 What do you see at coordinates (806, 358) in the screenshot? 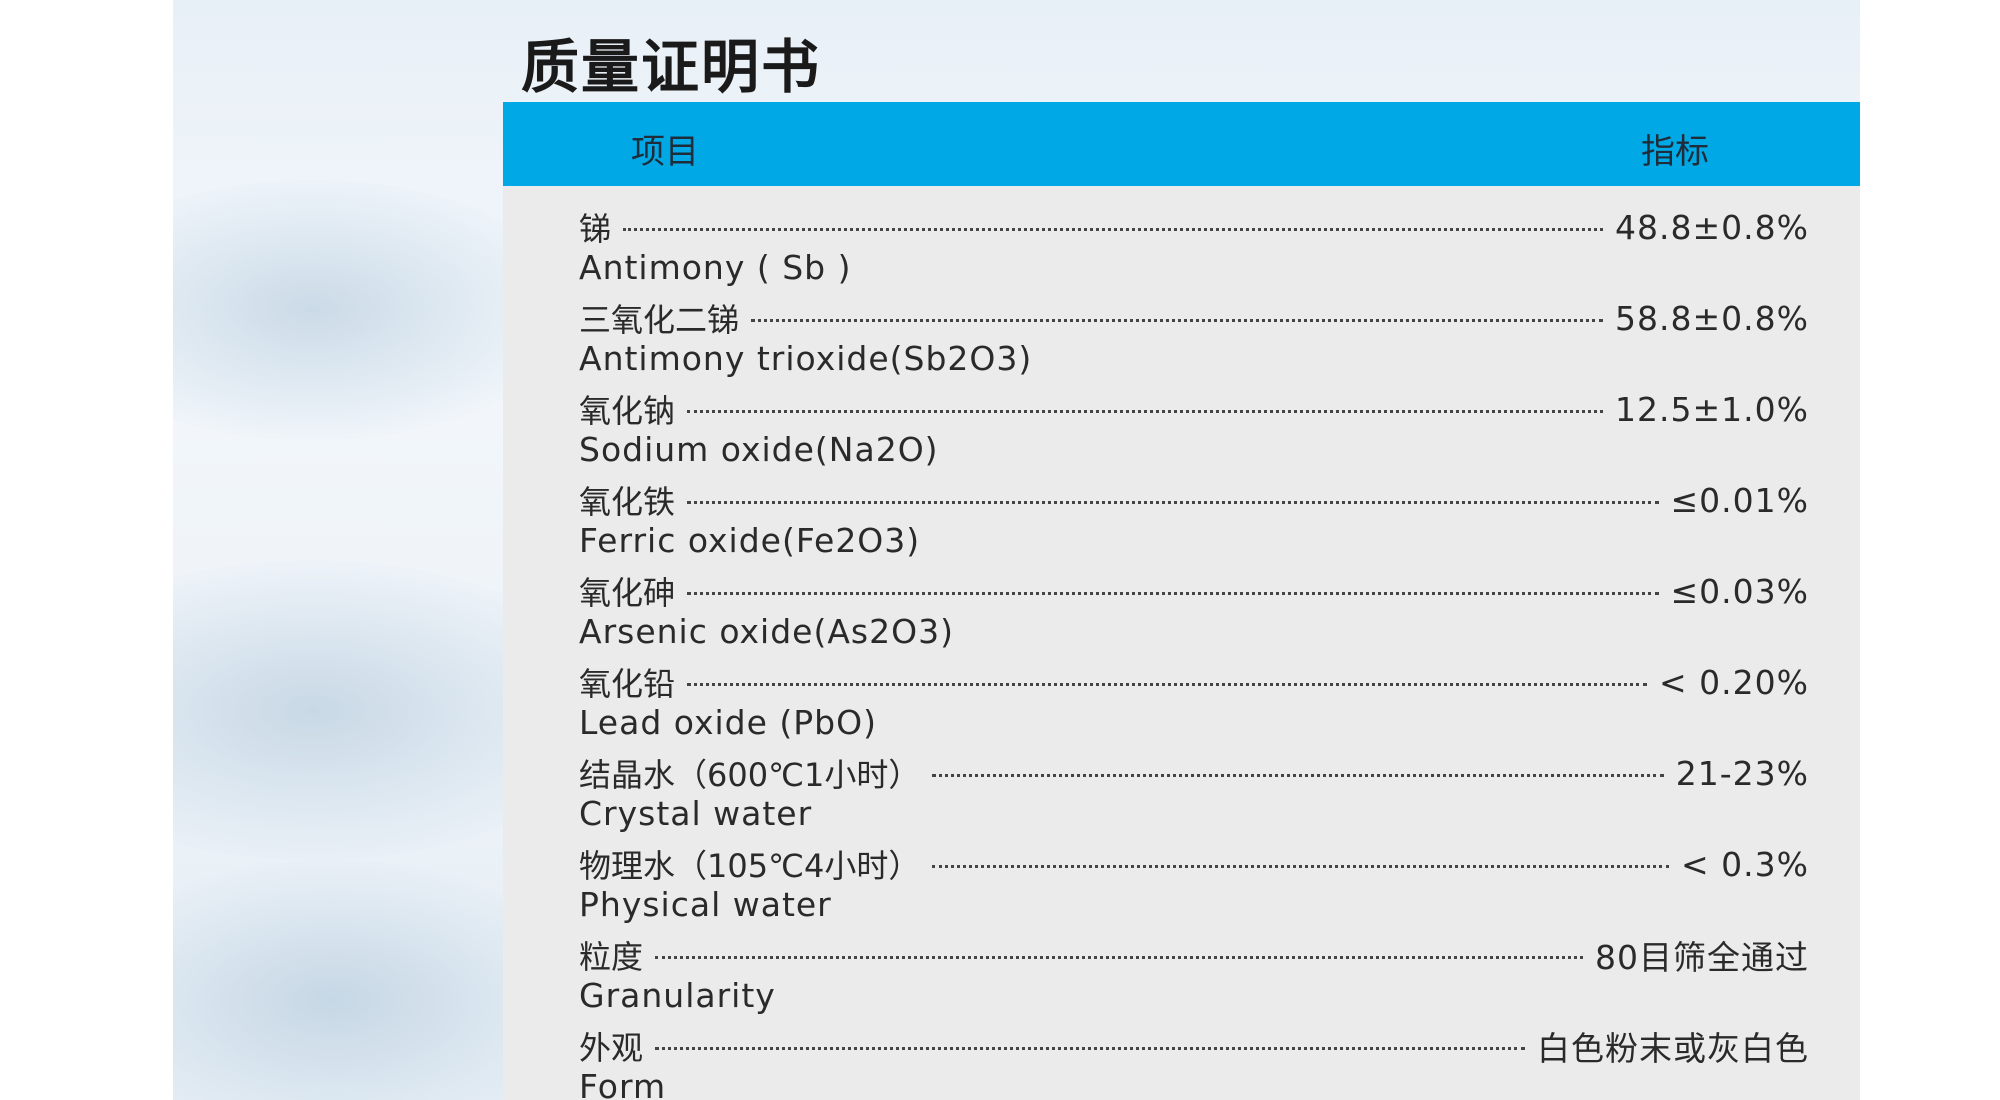
I see `row-name-en: Antimony trioxide(Sb2O3)` at bounding box center [806, 358].